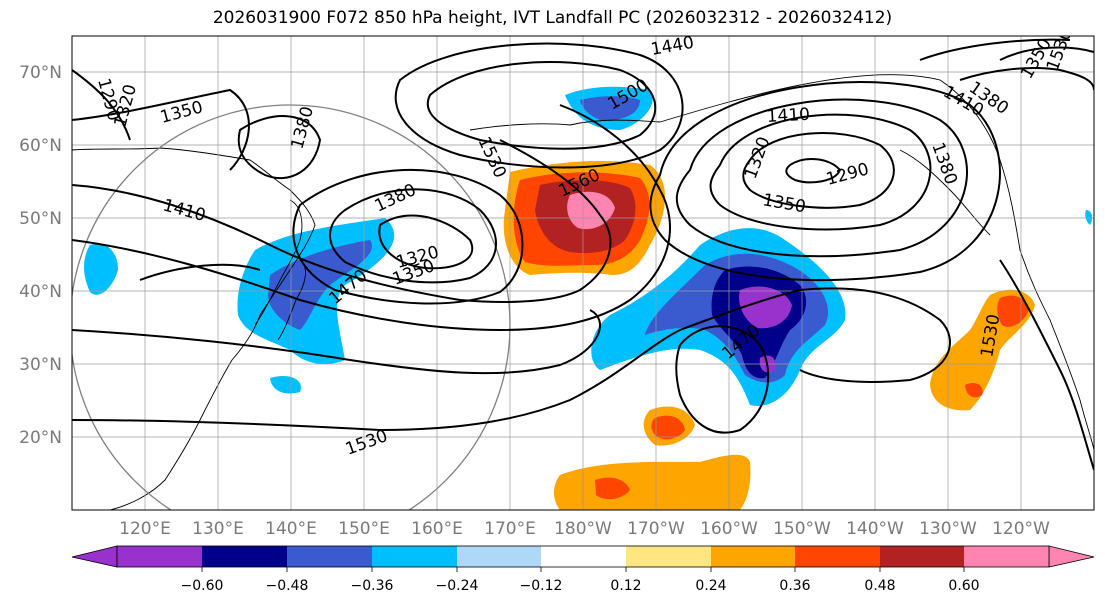  Describe the element at coordinates (437, 529) in the screenshot. I see `lon-label: 160°E` at that location.